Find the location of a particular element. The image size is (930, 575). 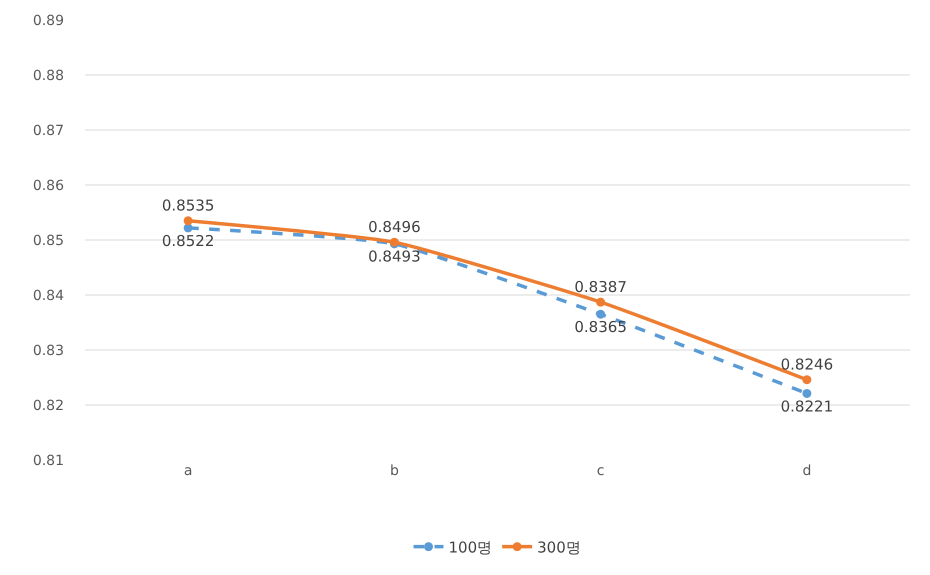

y-tick-label: 0.86 is located at coordinates (48, 186).